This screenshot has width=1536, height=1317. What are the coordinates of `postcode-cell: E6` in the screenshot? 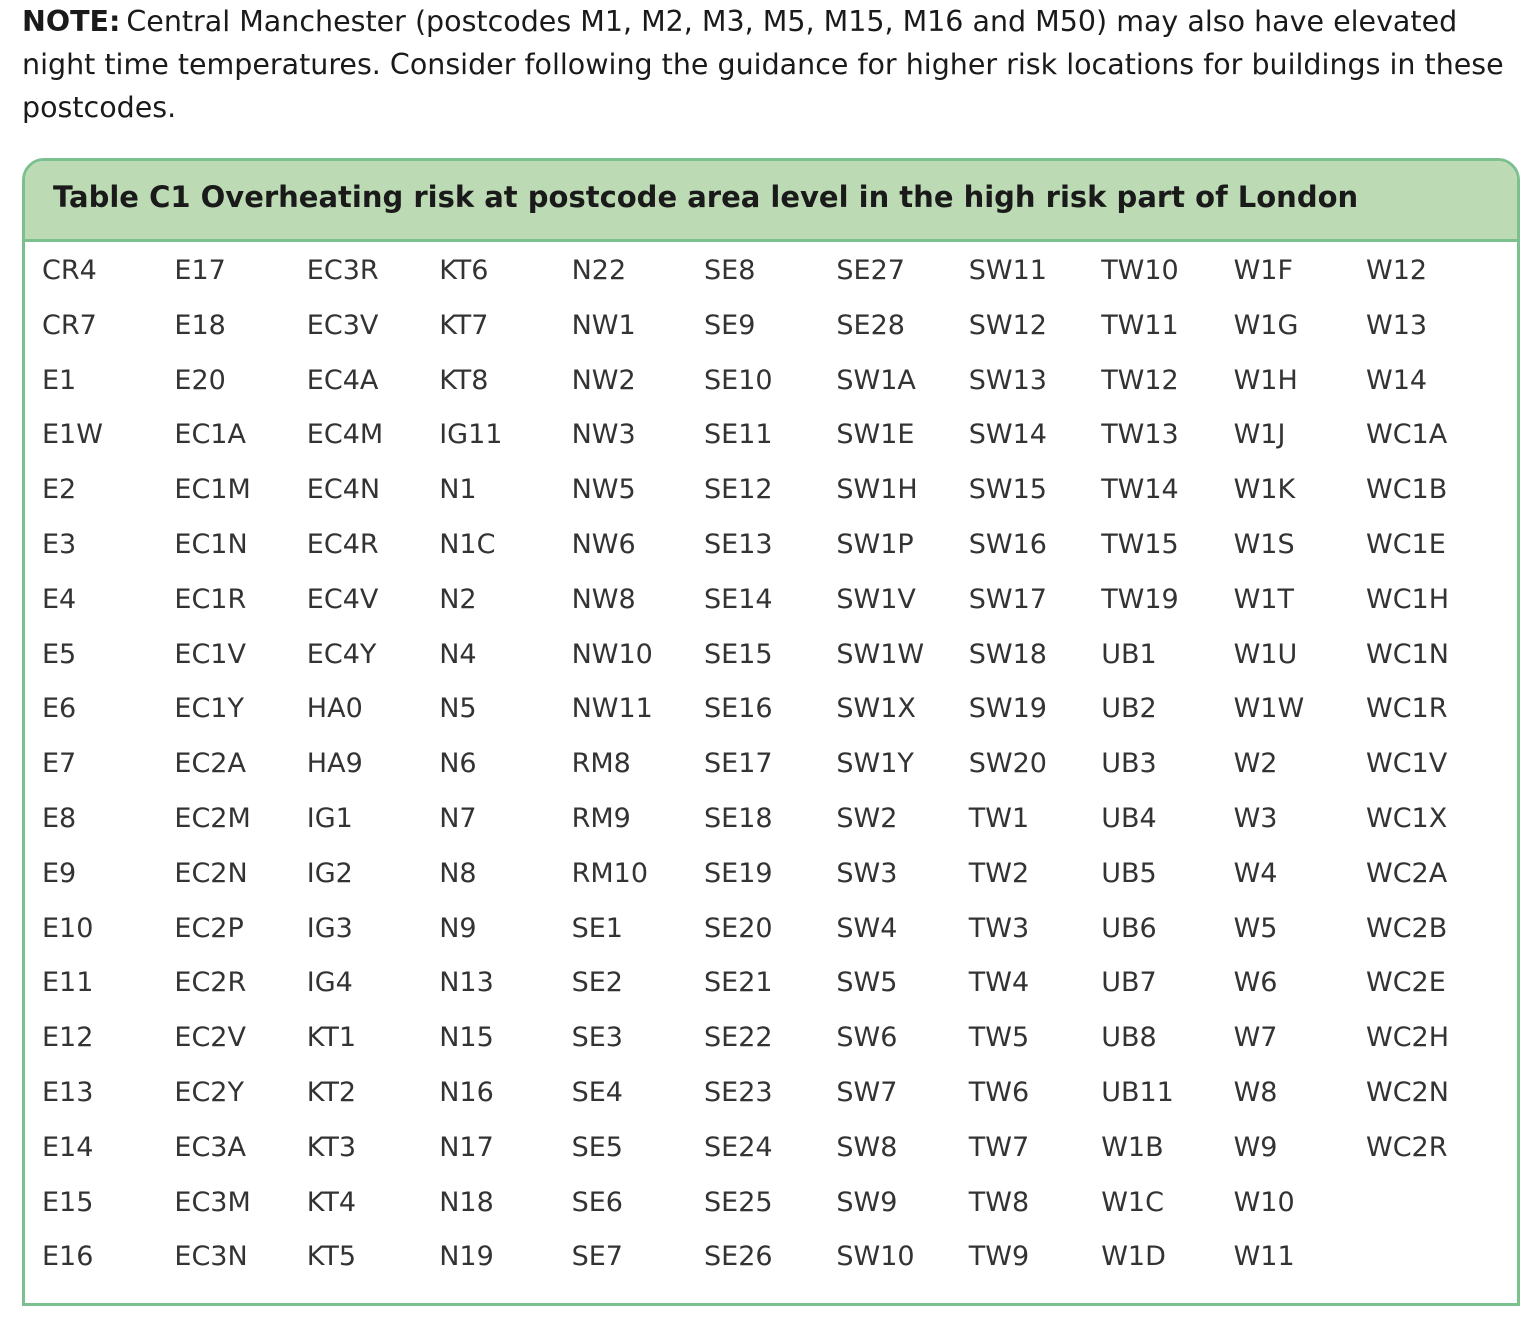 It's located at (59, 709).